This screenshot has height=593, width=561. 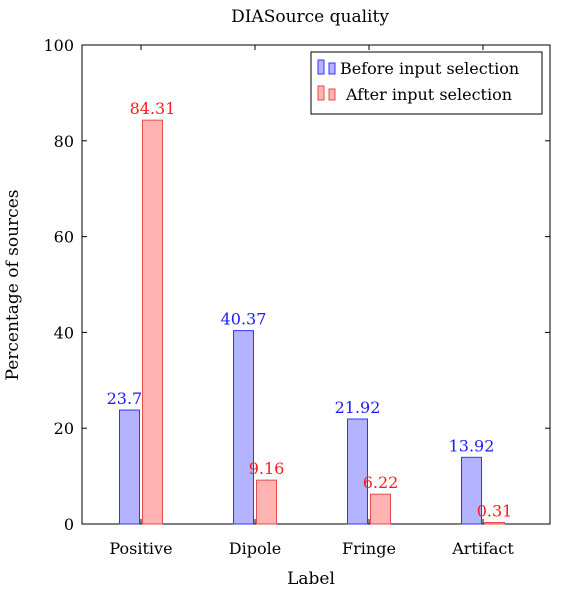 What do you see at coordinates (243, 427) in the screenshot?
I see `bar-before-dipole` at bounding box center [243, 427].